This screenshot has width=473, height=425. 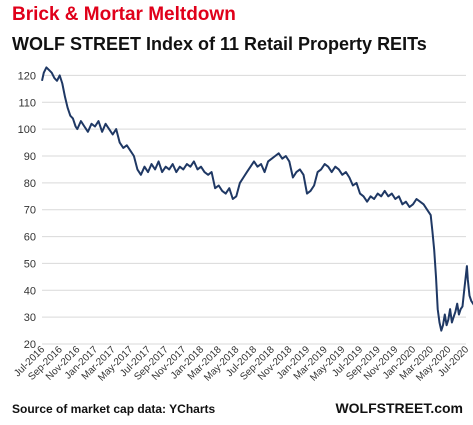 I want to click on y-tick-label: 50, so click(x=30, y=264).